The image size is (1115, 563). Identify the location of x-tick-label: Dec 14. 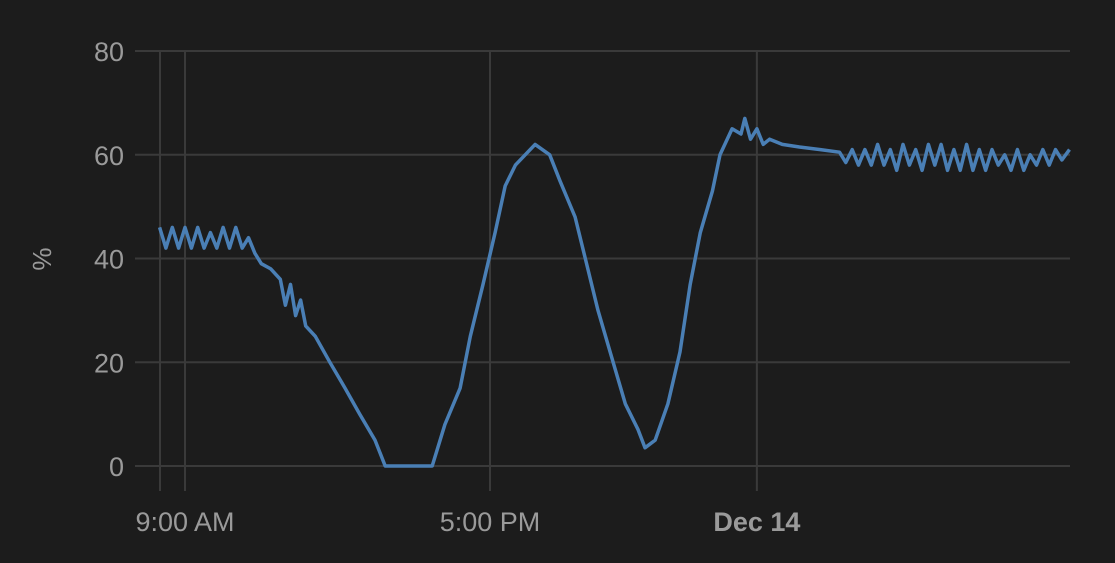
(756, 522).